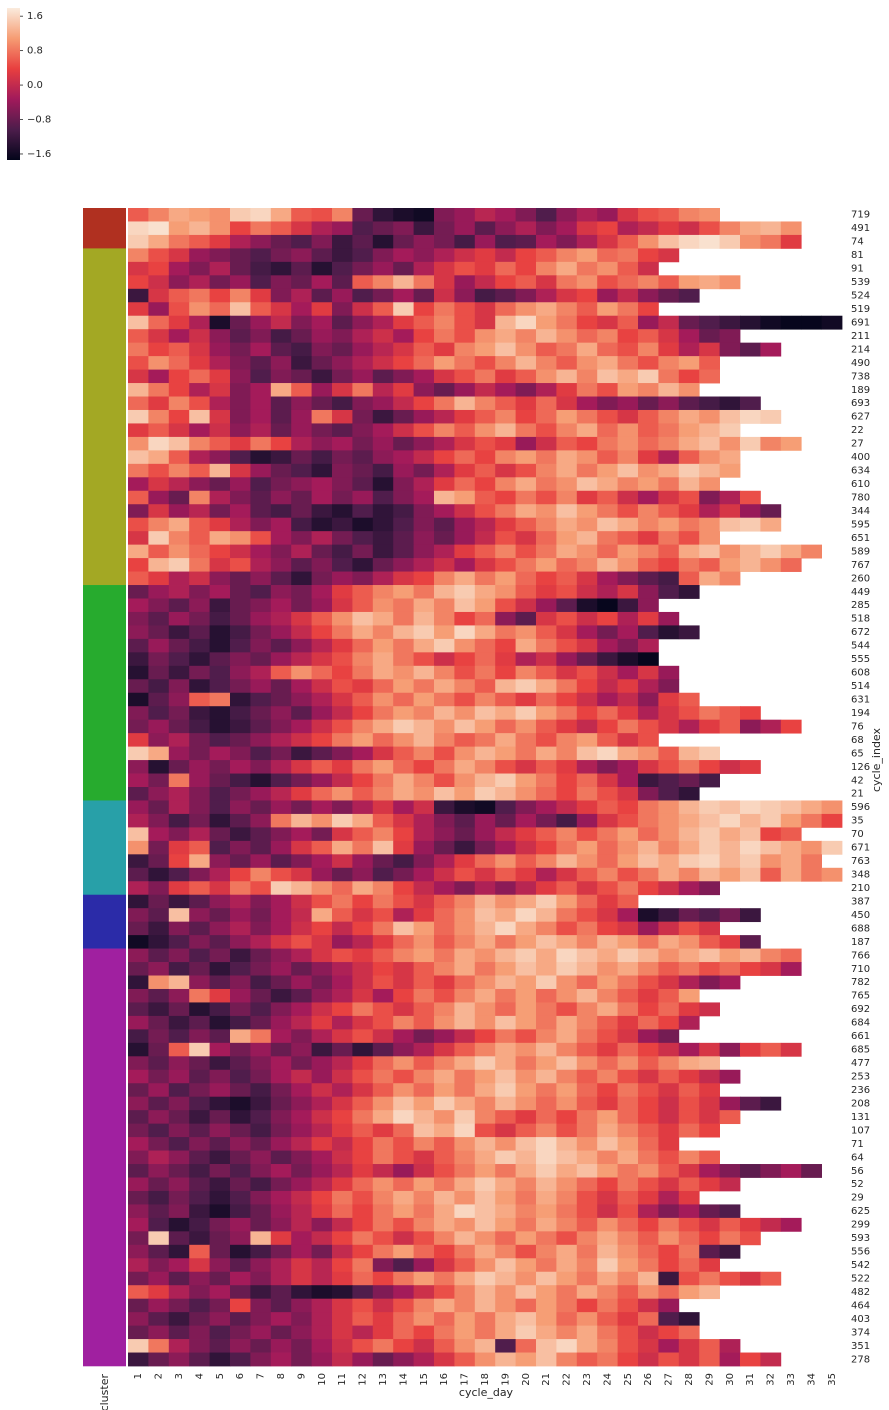 The width and height of the screenshot is (889, 1410). I want to click on x-tick-label: 4, so click(199, 1376).